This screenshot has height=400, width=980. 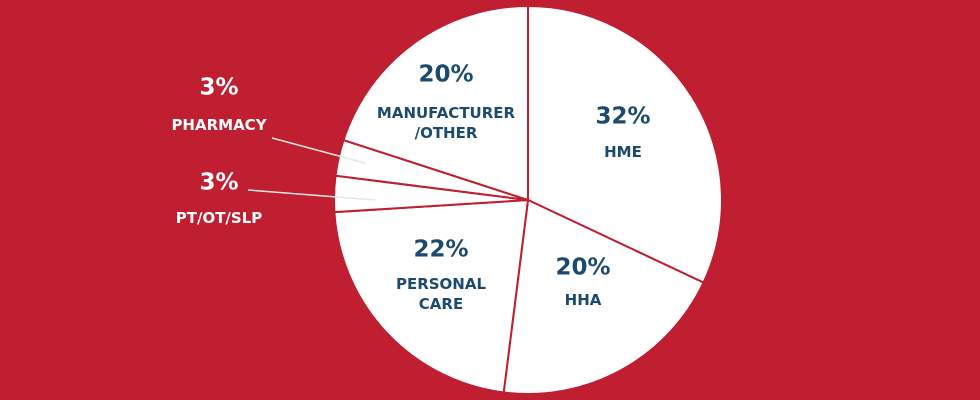 What do you see at coordinates (441, 304) in the screenshot?
I see `label-line: CARE` at bounding box center [441, 304].